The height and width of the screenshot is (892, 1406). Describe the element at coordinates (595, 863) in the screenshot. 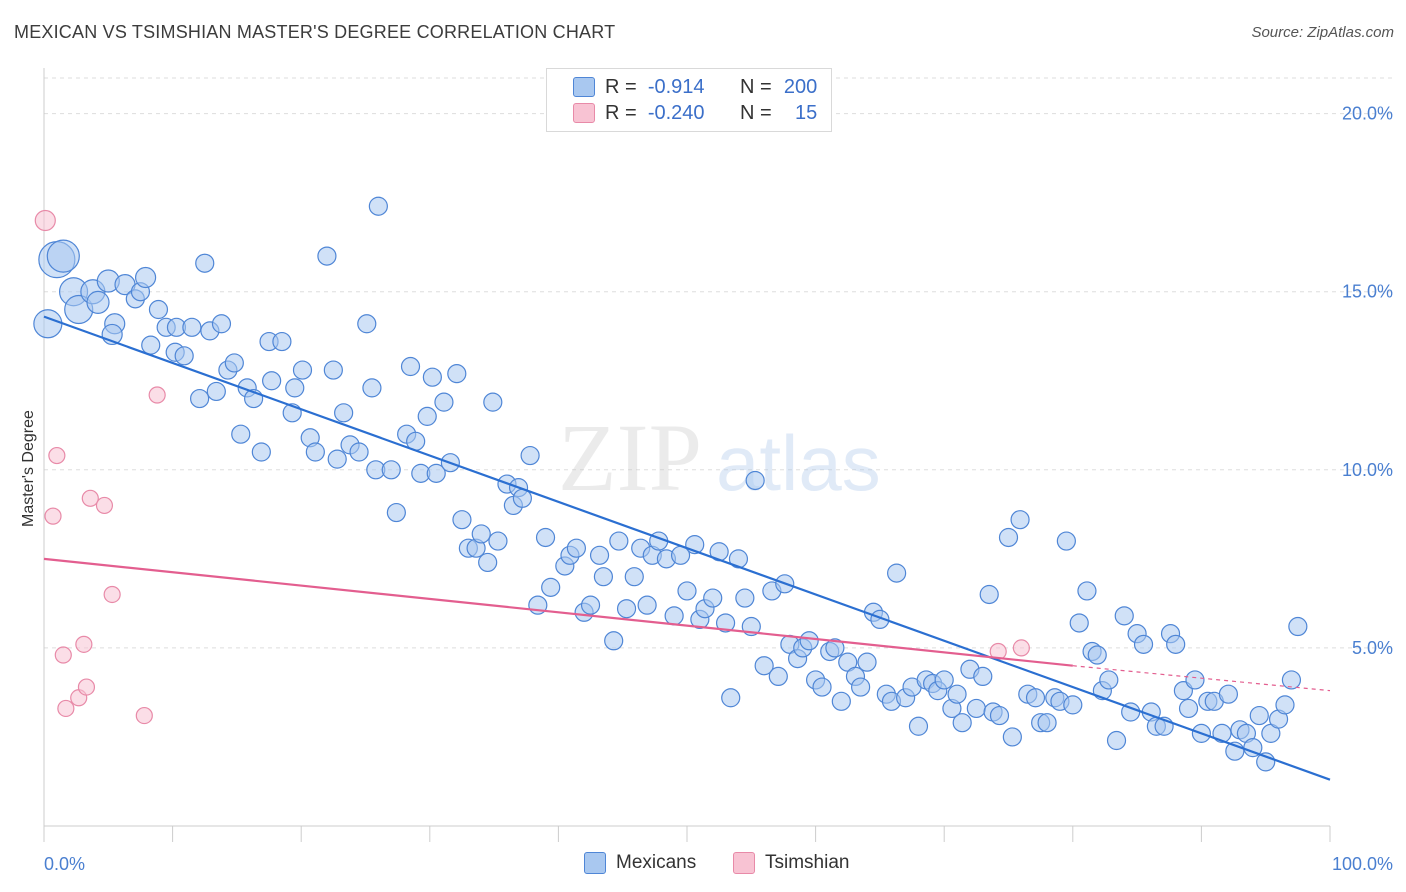

I see `mexicans-swatch` at that location.